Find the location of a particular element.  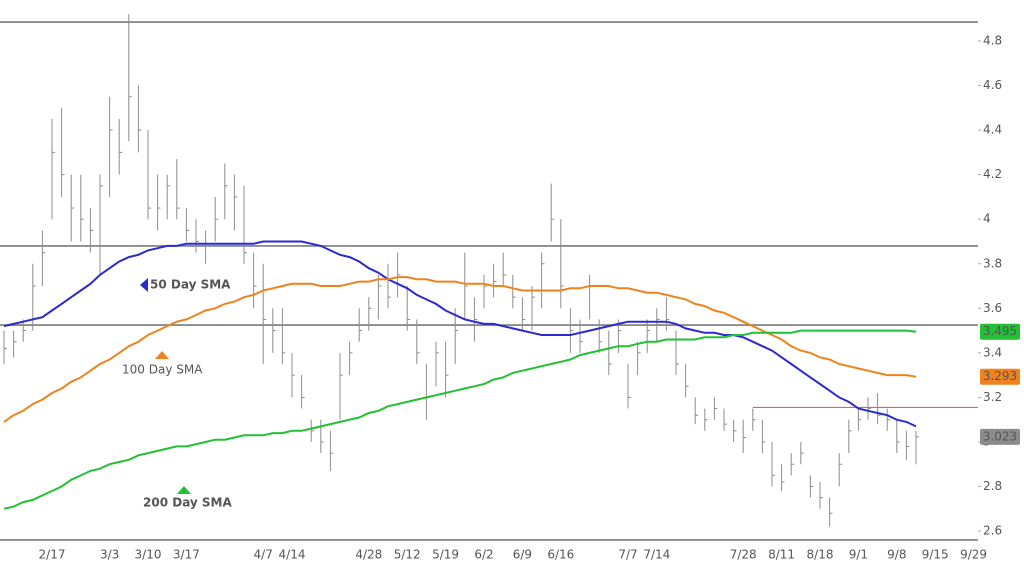

x-tick-label: 7/7 is located at coordinates (627, 555).